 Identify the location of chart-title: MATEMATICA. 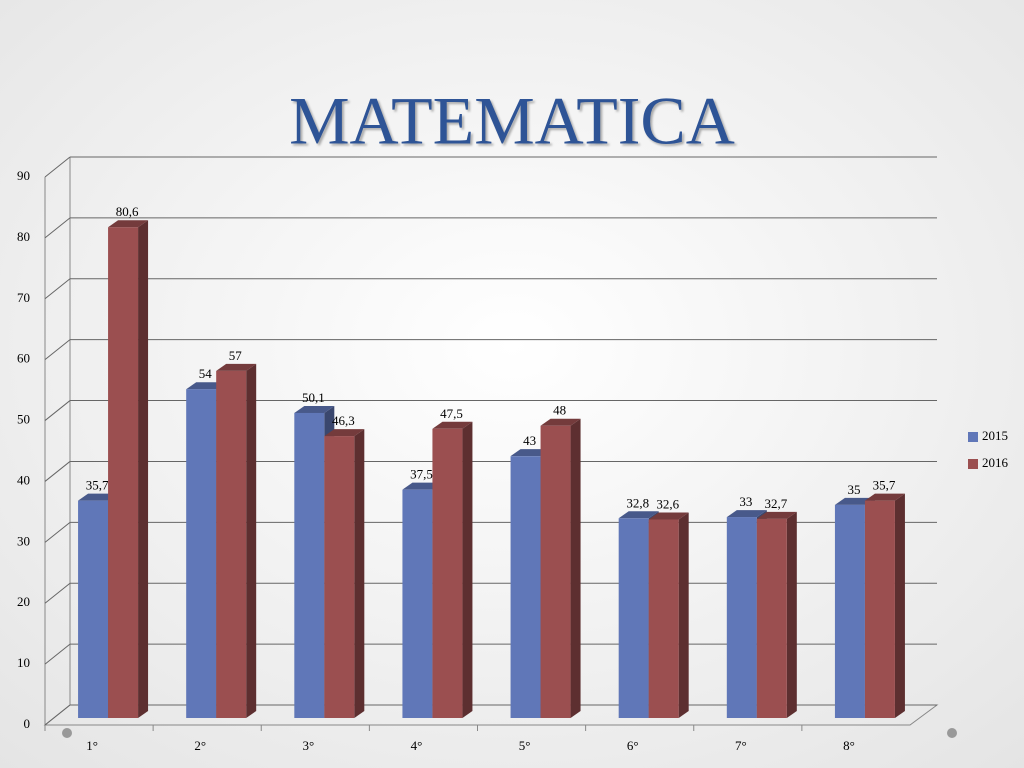
(512, 121).